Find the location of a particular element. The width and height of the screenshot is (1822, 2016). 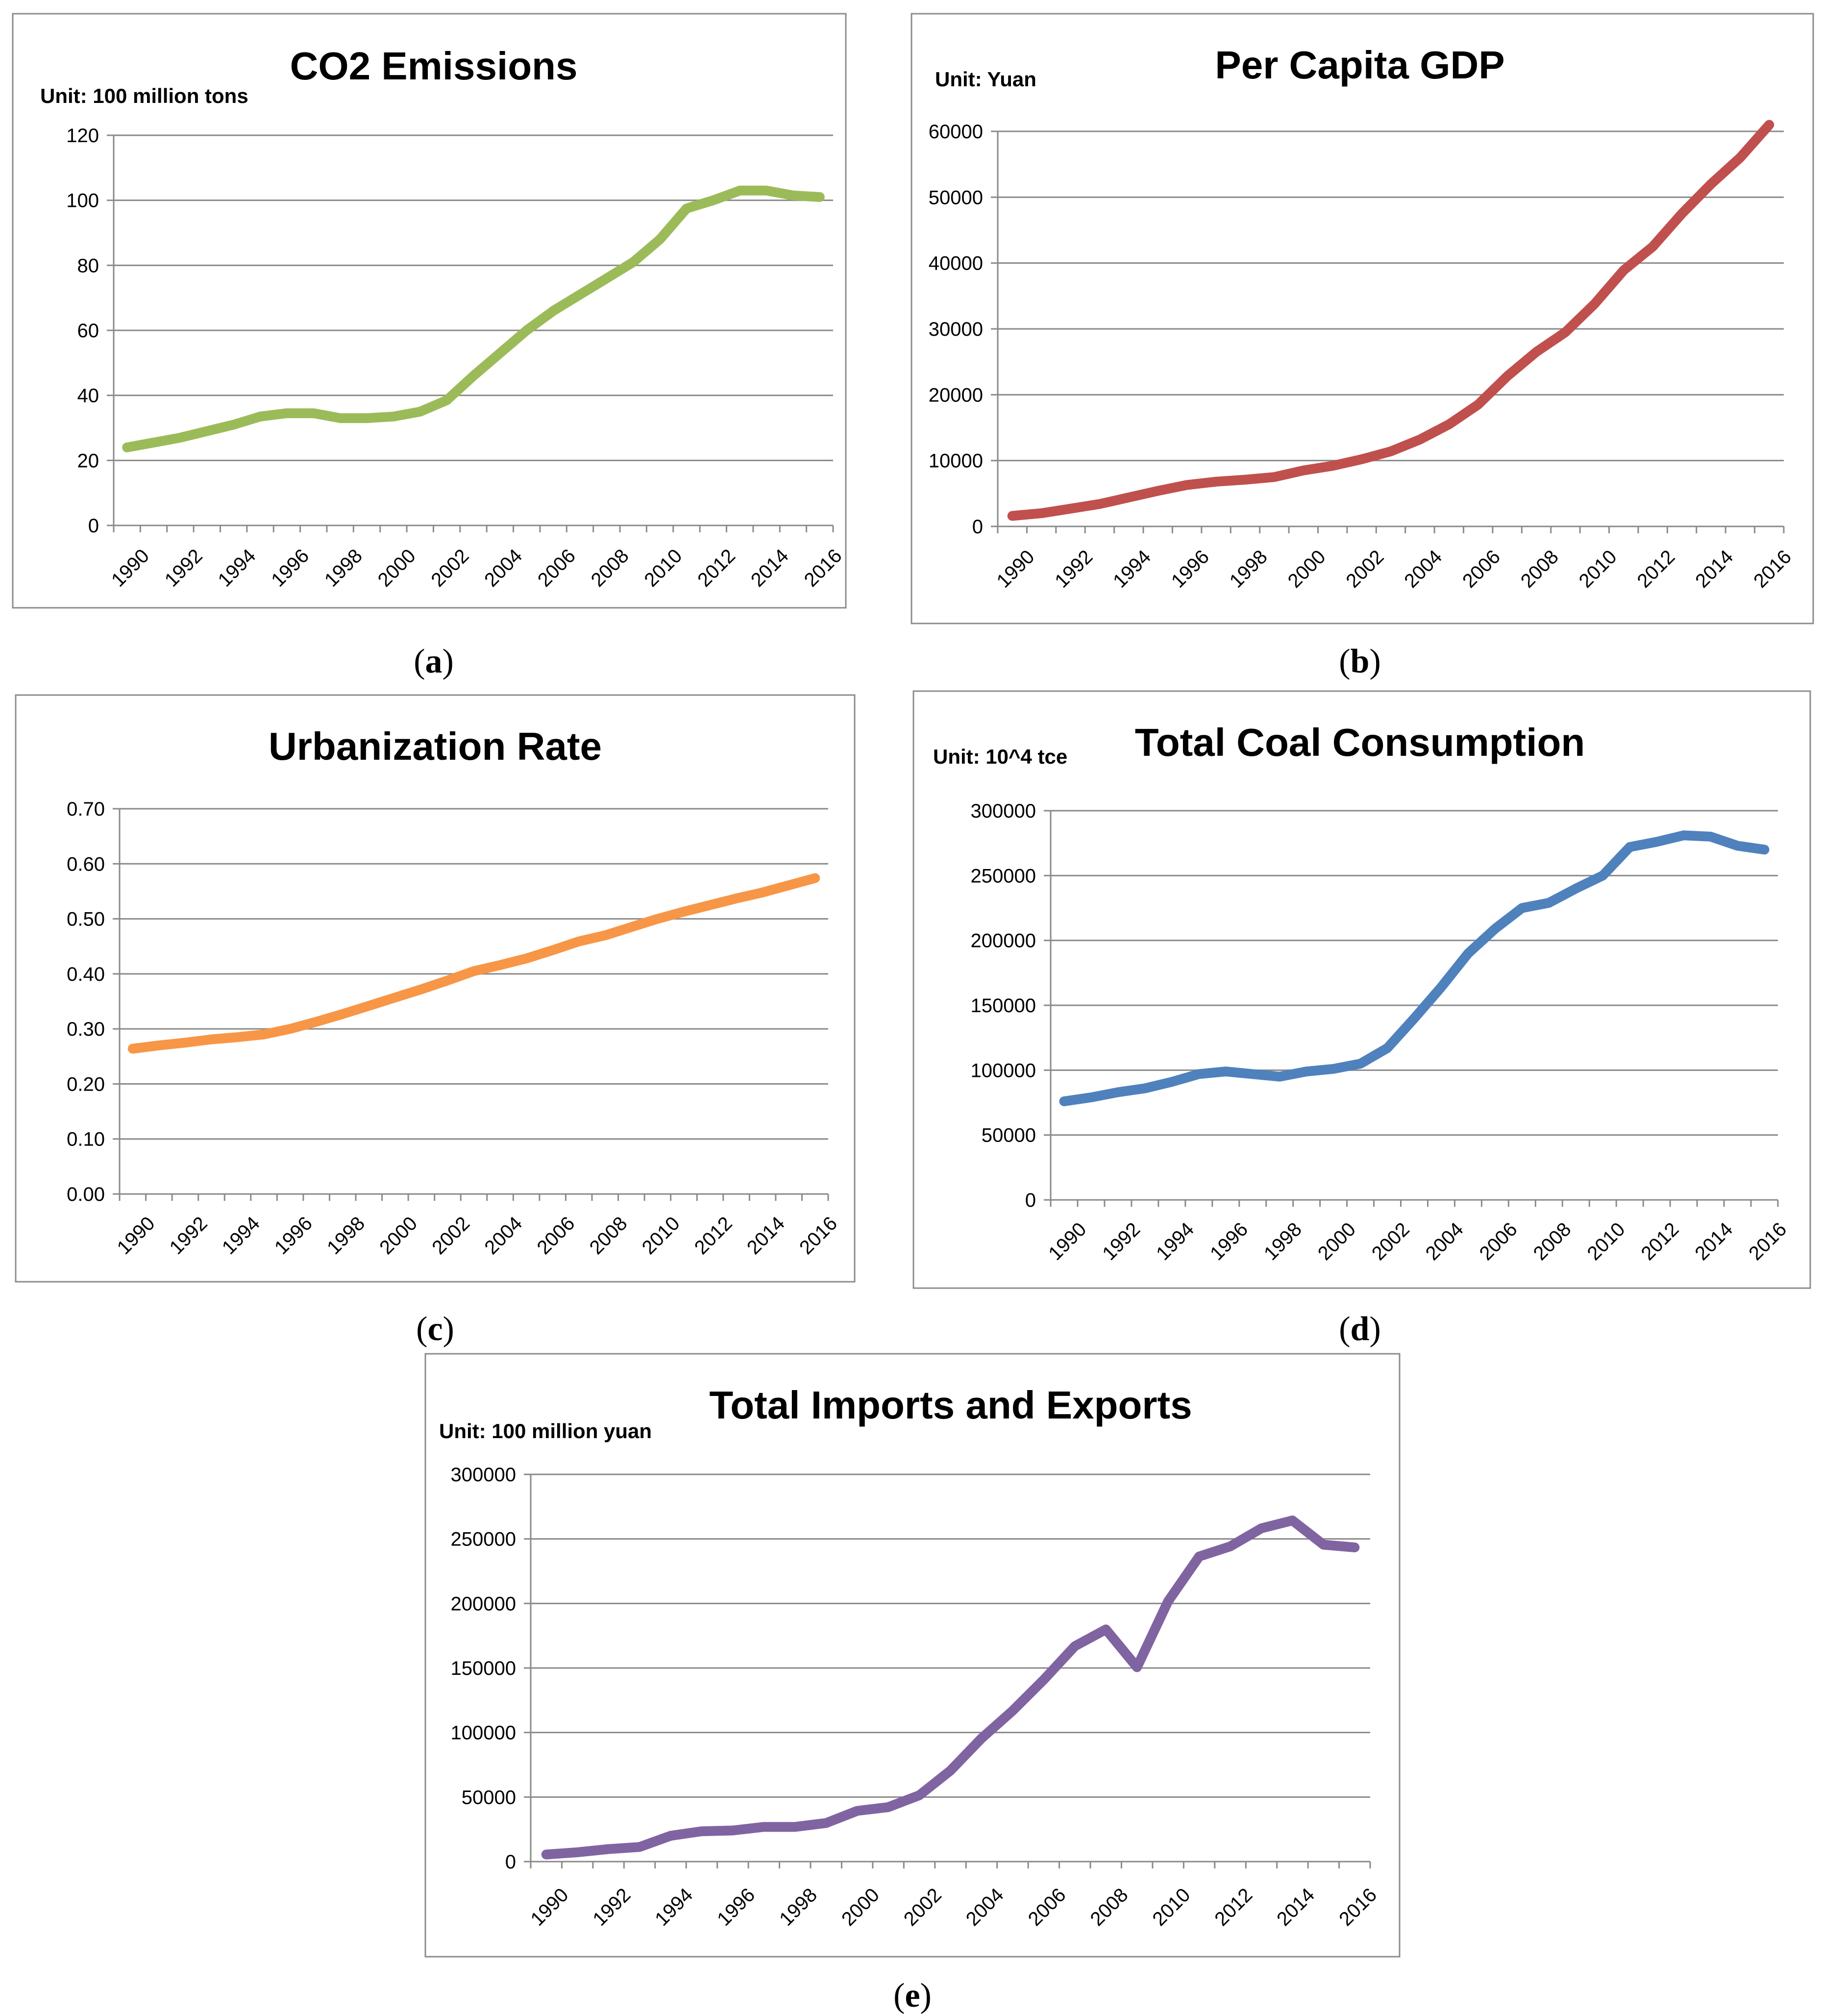

y-tick-label: 20000 is located at coordinates (956, 395).